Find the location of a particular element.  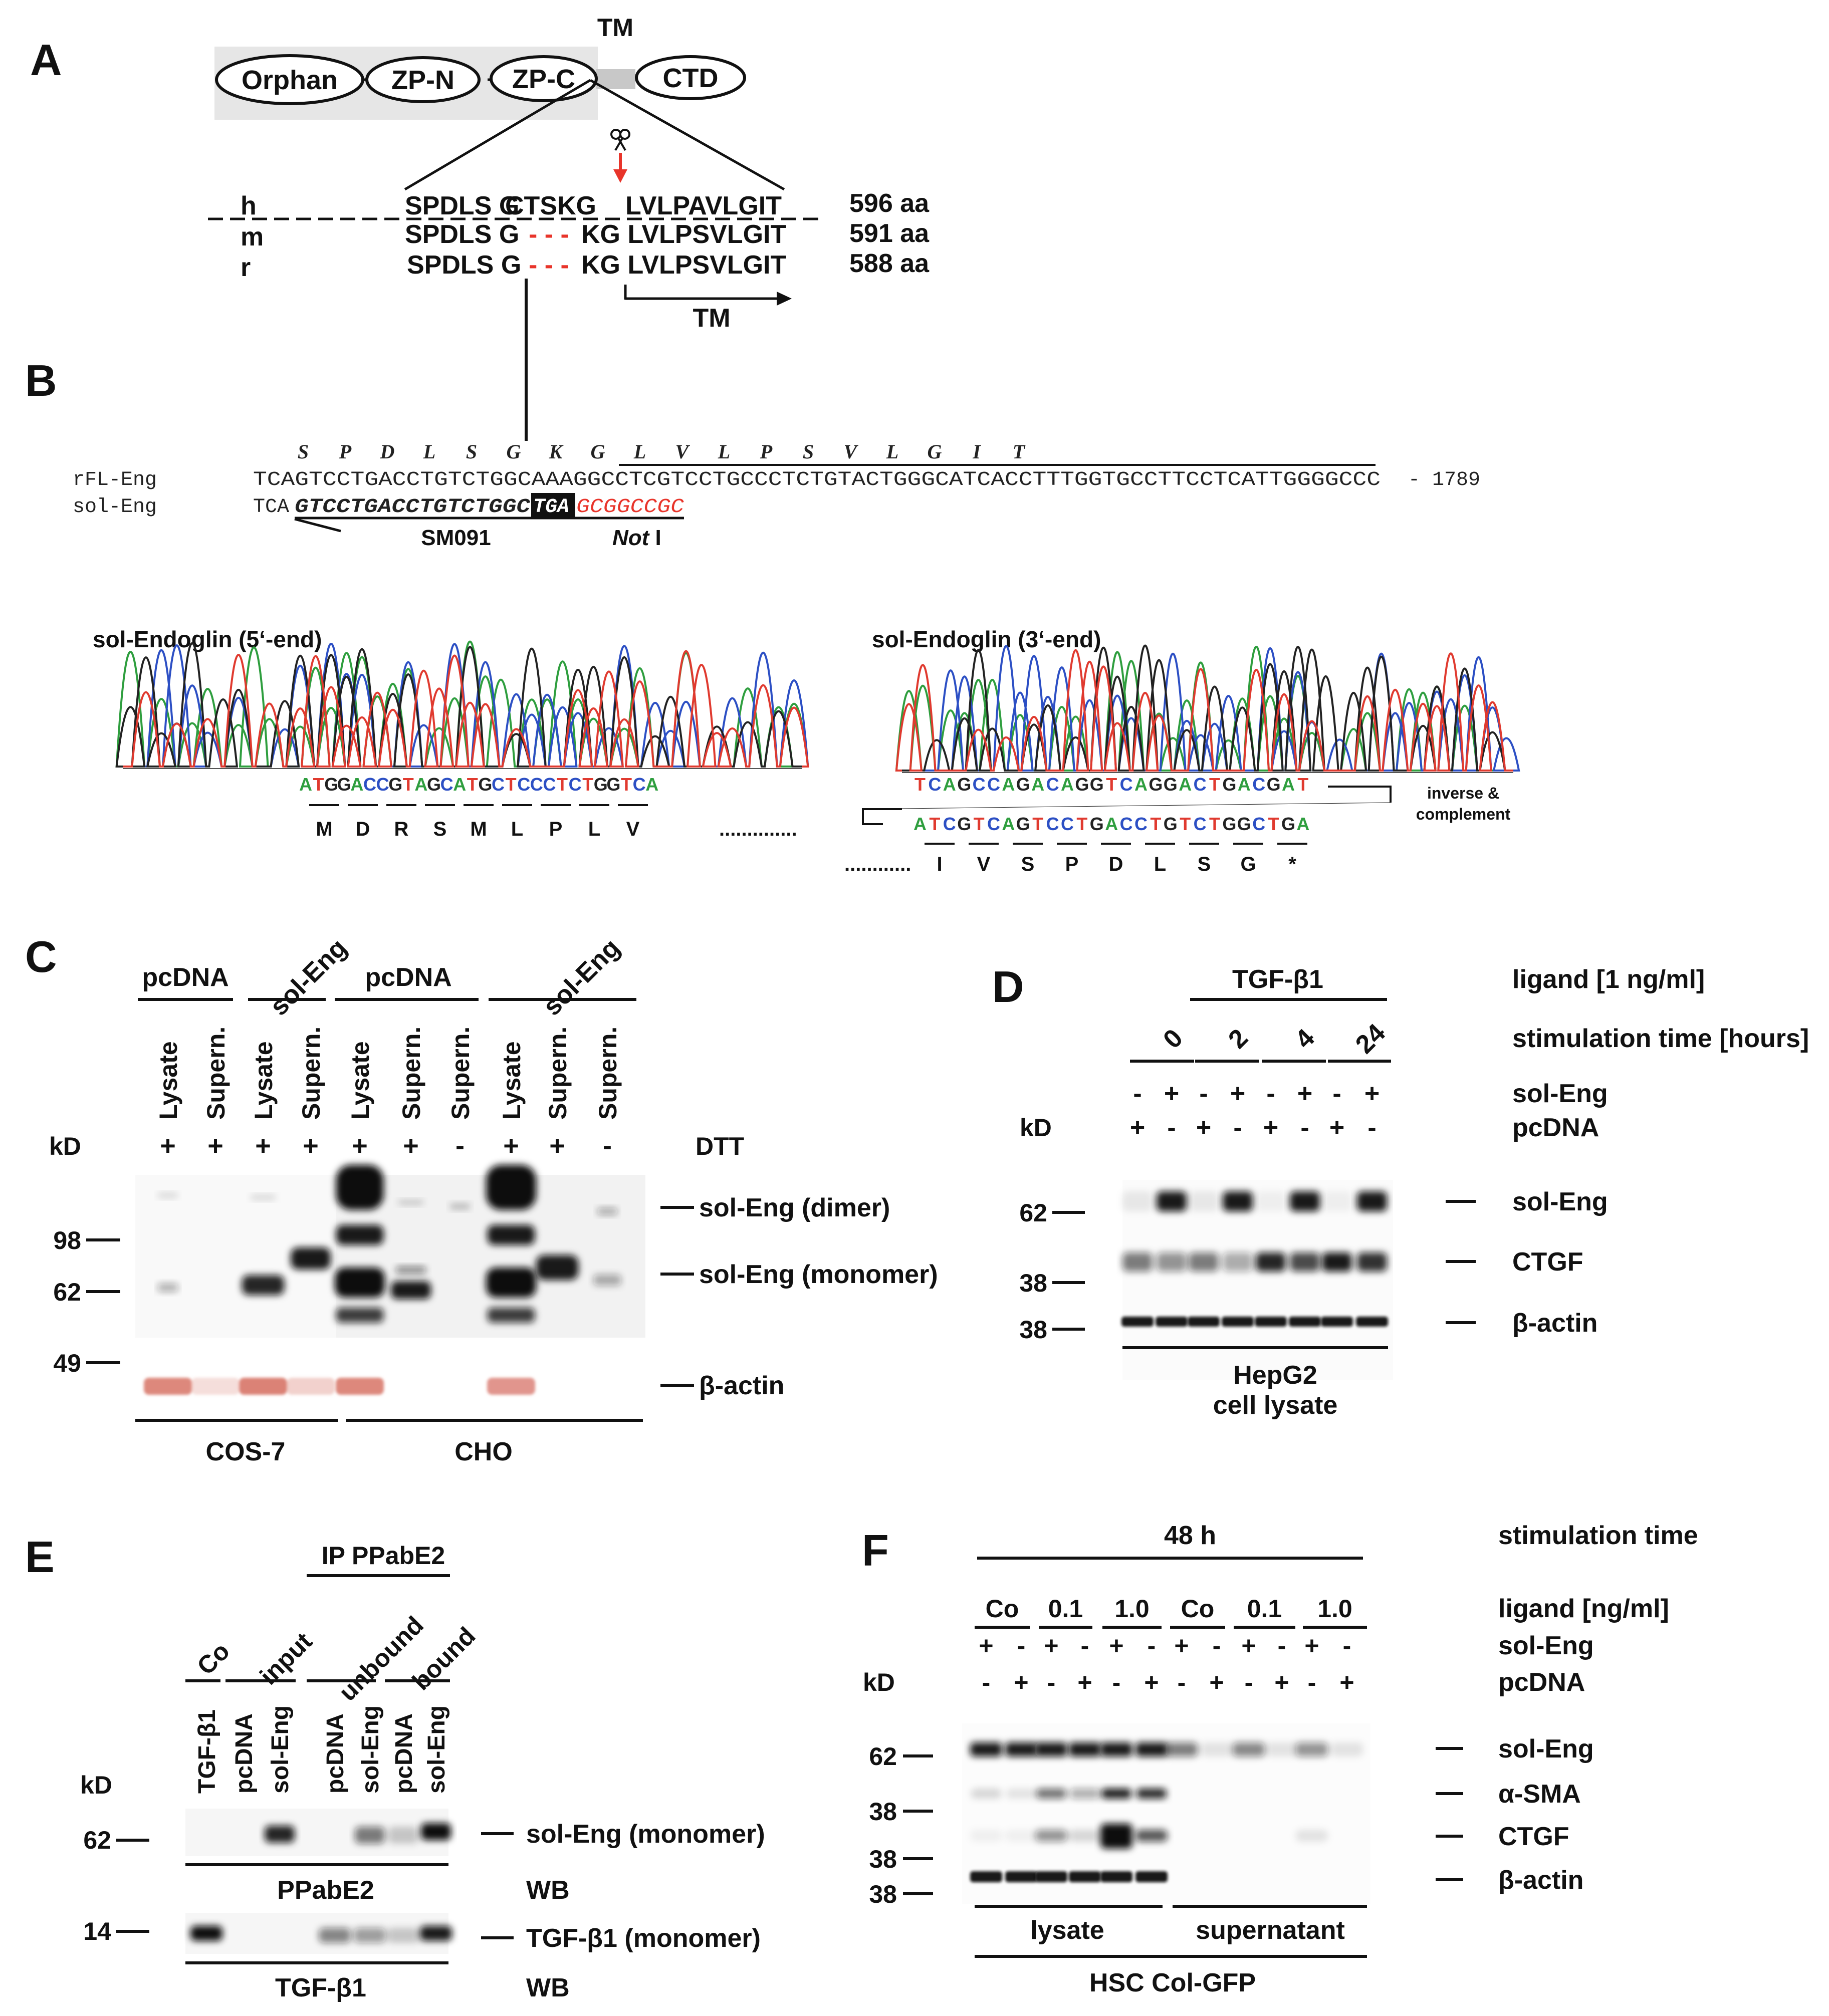

mw-marker: 38 is located at coordinates (883, 1894).